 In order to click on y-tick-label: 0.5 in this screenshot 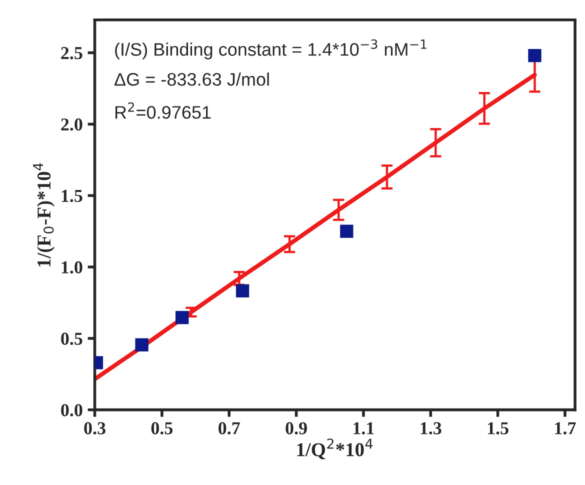, I will do `click(71, 338)`.